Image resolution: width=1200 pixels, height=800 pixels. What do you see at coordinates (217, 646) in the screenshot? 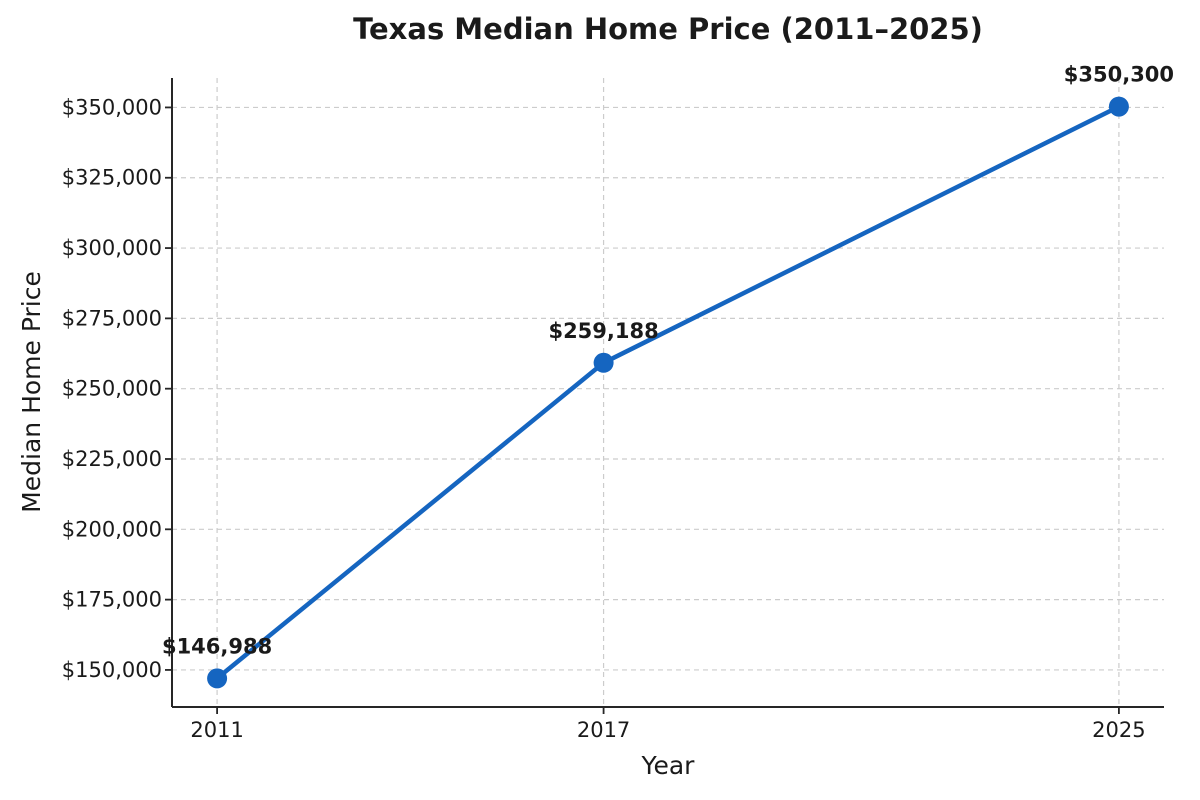
I see `data-point-label: $146,988` at bounding box center [217, 646].